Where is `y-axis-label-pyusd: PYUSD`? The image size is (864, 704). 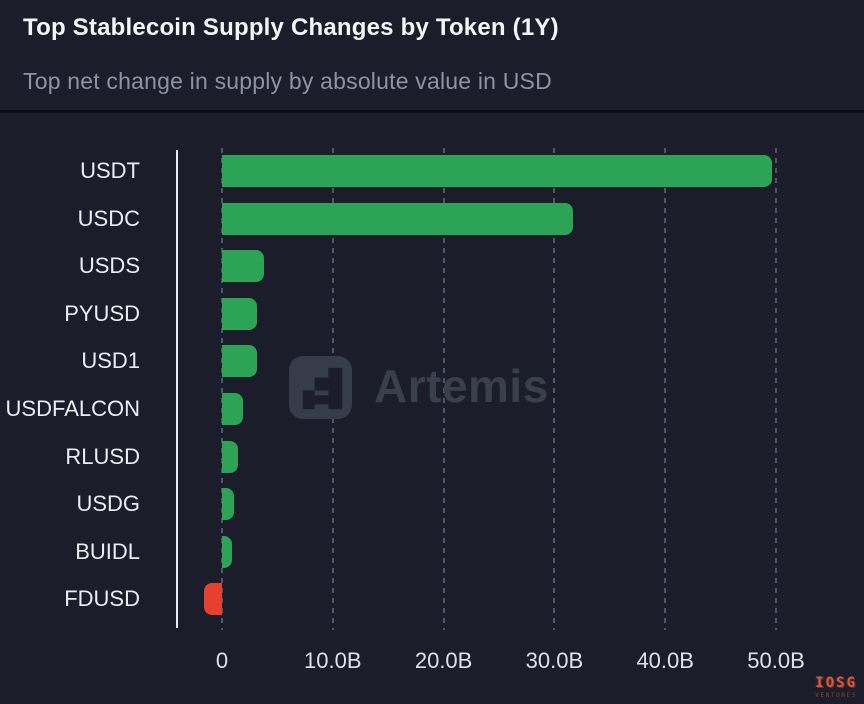
y-axis-label-pyusd: PYUSD is located at coordinates (102, 313).